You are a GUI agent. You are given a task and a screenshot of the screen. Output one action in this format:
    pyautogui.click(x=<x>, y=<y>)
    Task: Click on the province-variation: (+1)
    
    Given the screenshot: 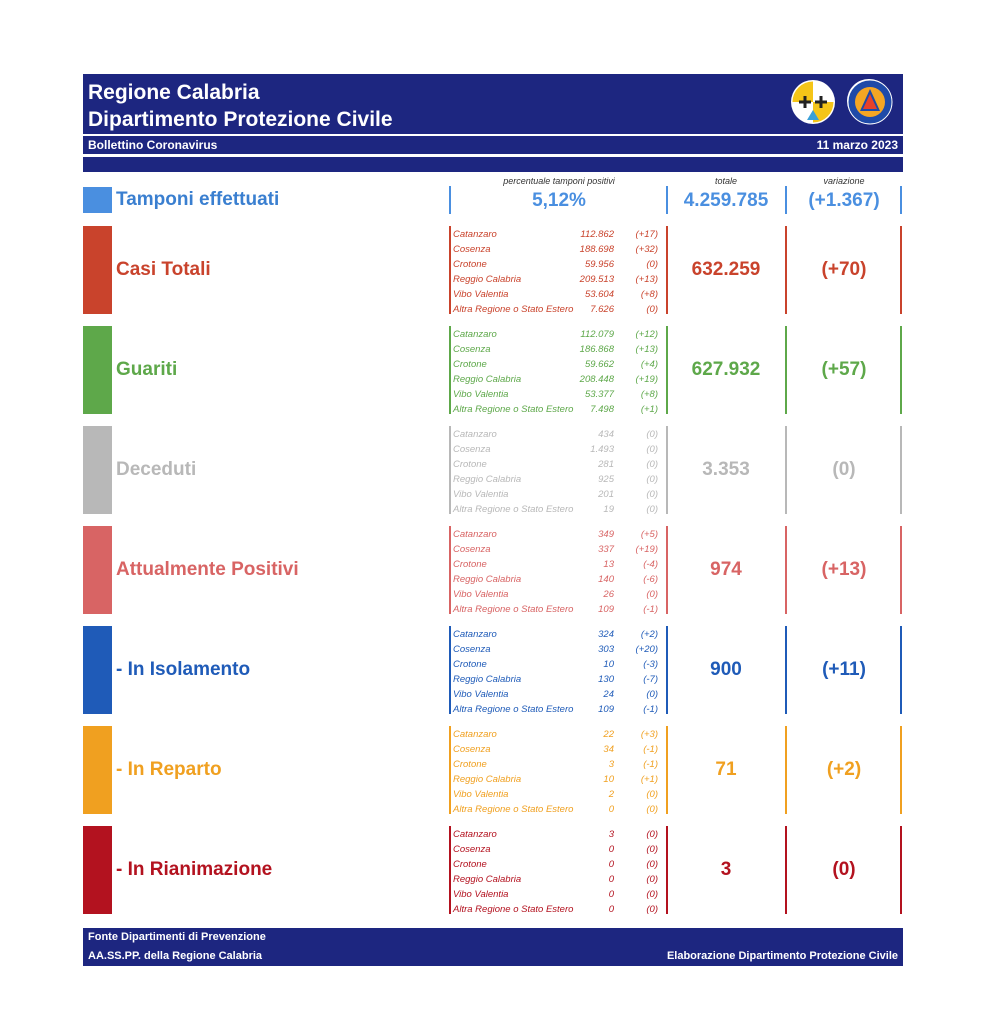 What is the action you would take?
    pyautogui.click(x=649, y=409)
    